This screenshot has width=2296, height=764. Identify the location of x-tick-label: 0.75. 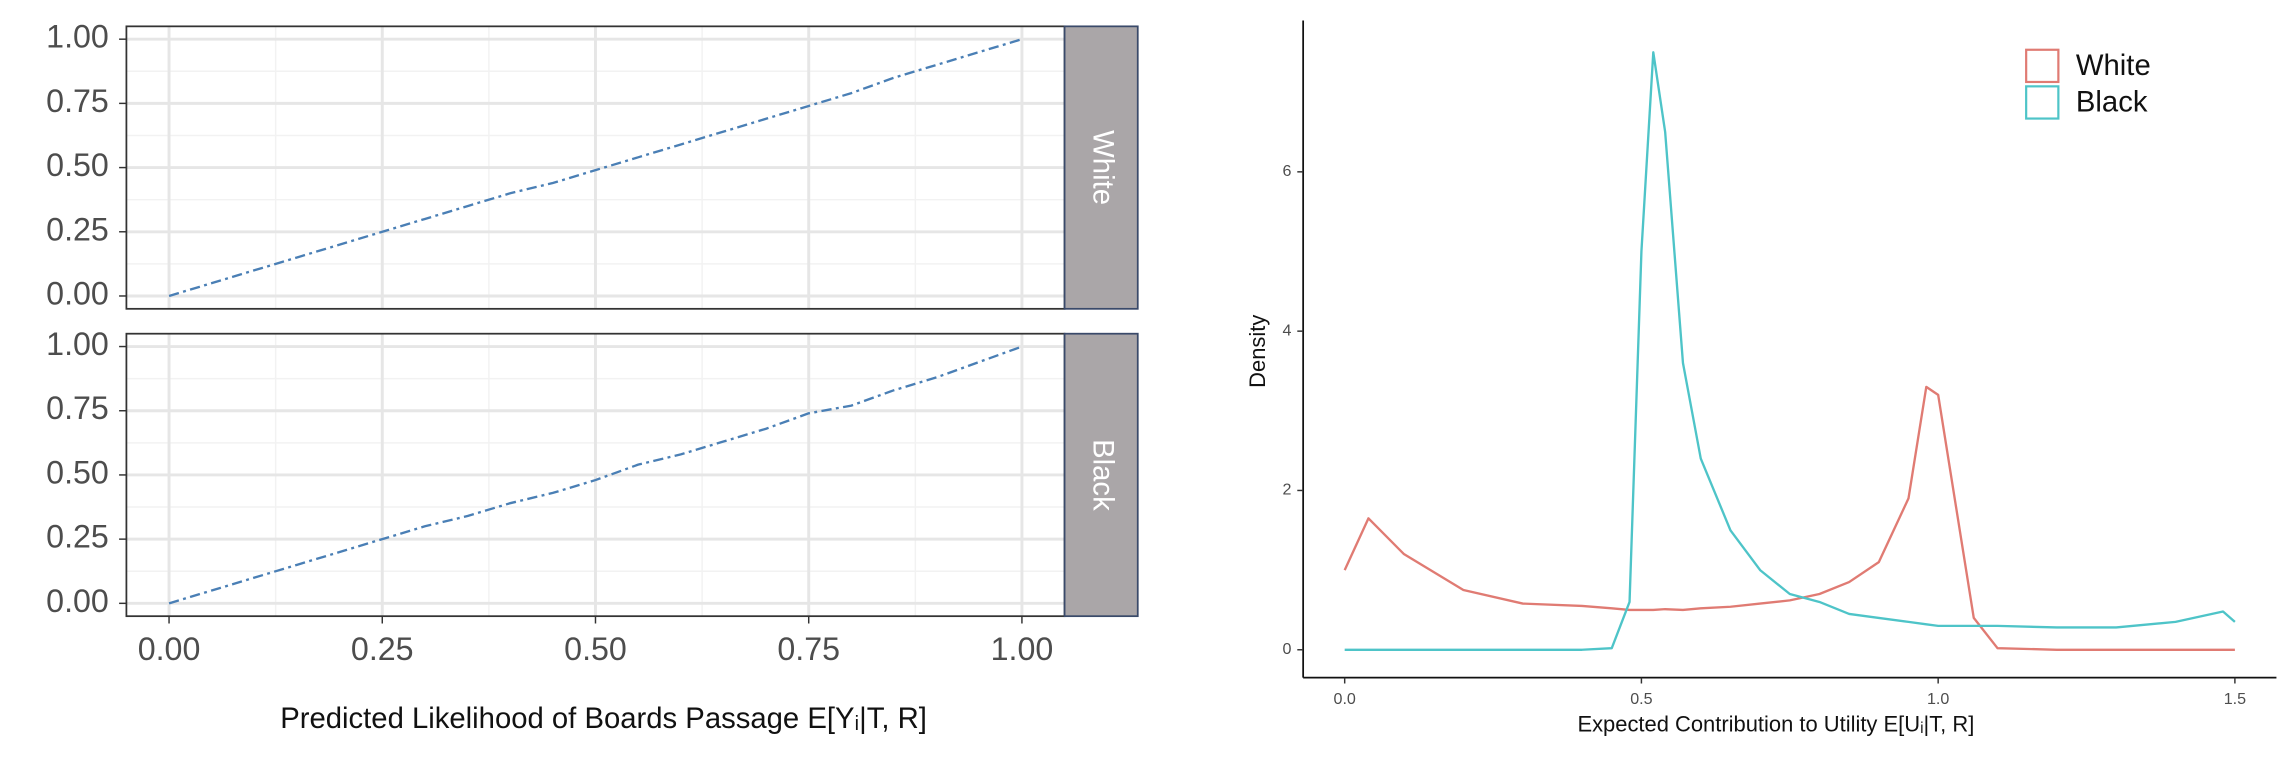
(808, 649).